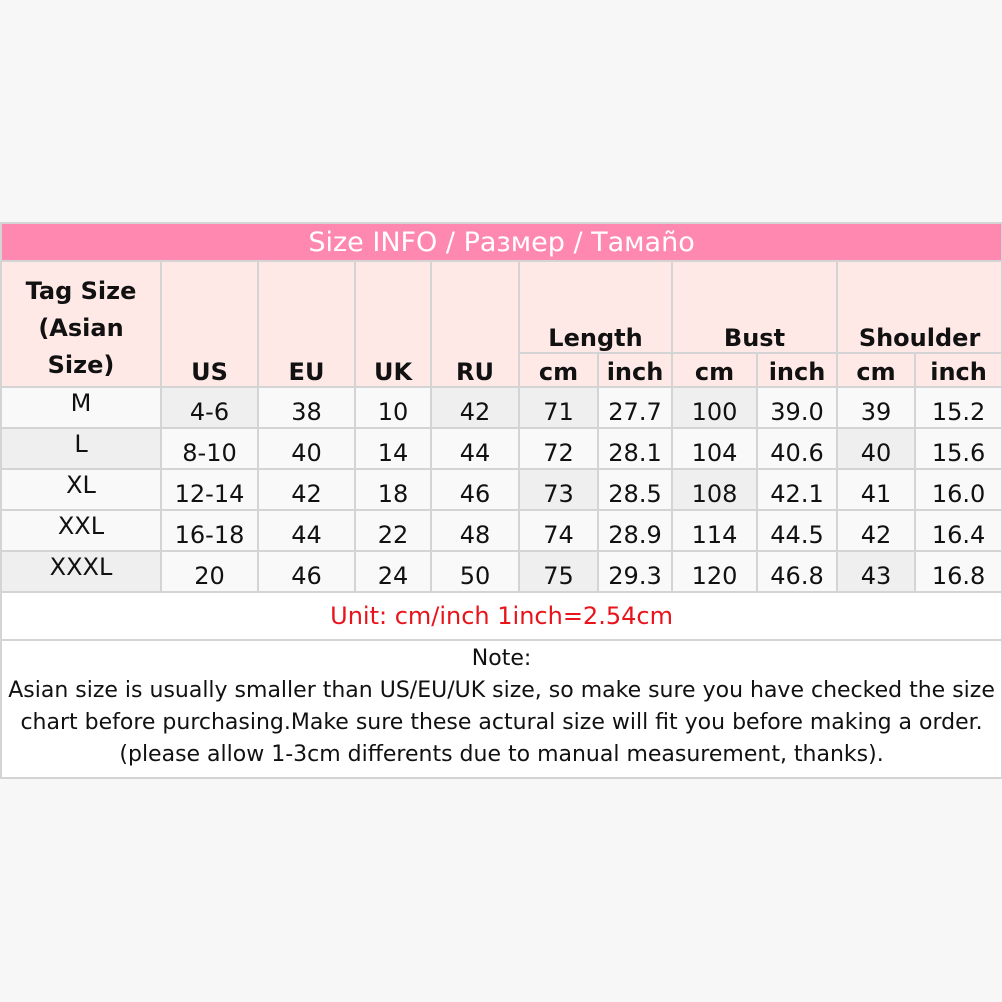 This screenshot has height=1002, width=1002. Describe the element at coordinates (797, 453) in the screenshot. I see `cell-value: 40.6` at that location.